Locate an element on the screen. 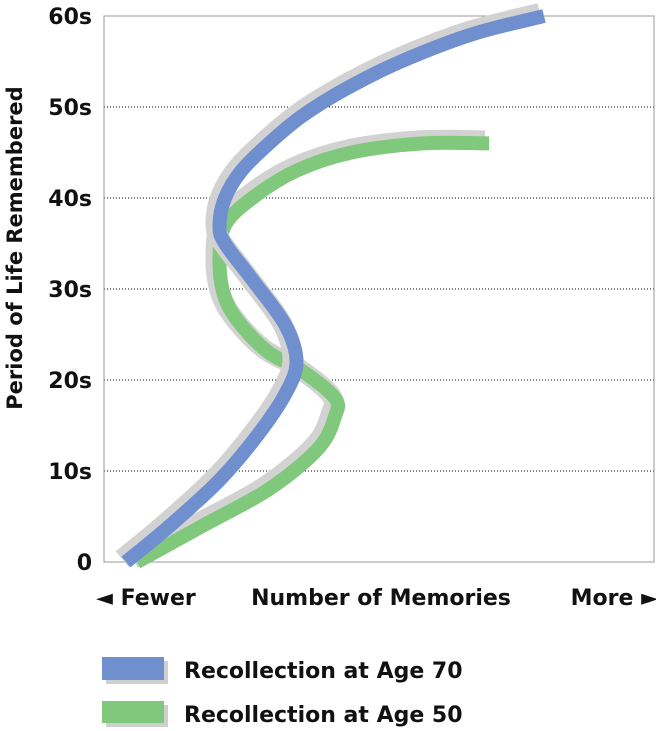 The image size is (656, 731). legend-swatch-age50 is located at coordinates (133, 712).